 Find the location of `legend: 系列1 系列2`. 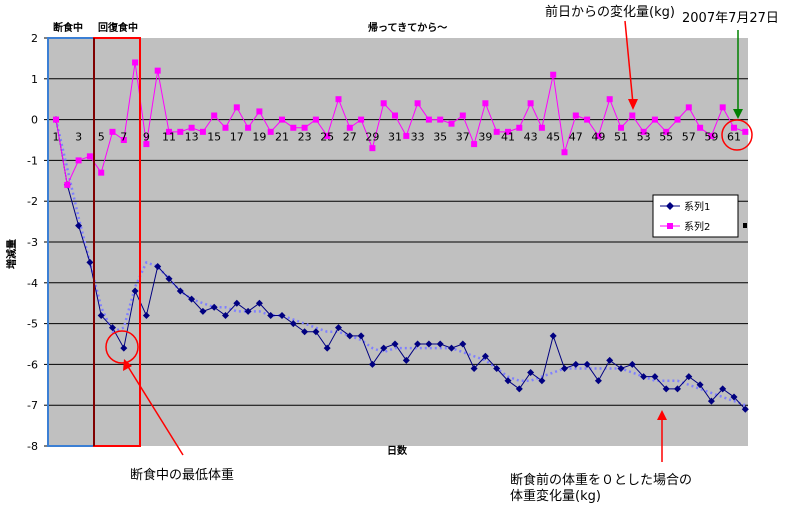

legend: 系列1 系列2 is located at coordinates (695, 216).